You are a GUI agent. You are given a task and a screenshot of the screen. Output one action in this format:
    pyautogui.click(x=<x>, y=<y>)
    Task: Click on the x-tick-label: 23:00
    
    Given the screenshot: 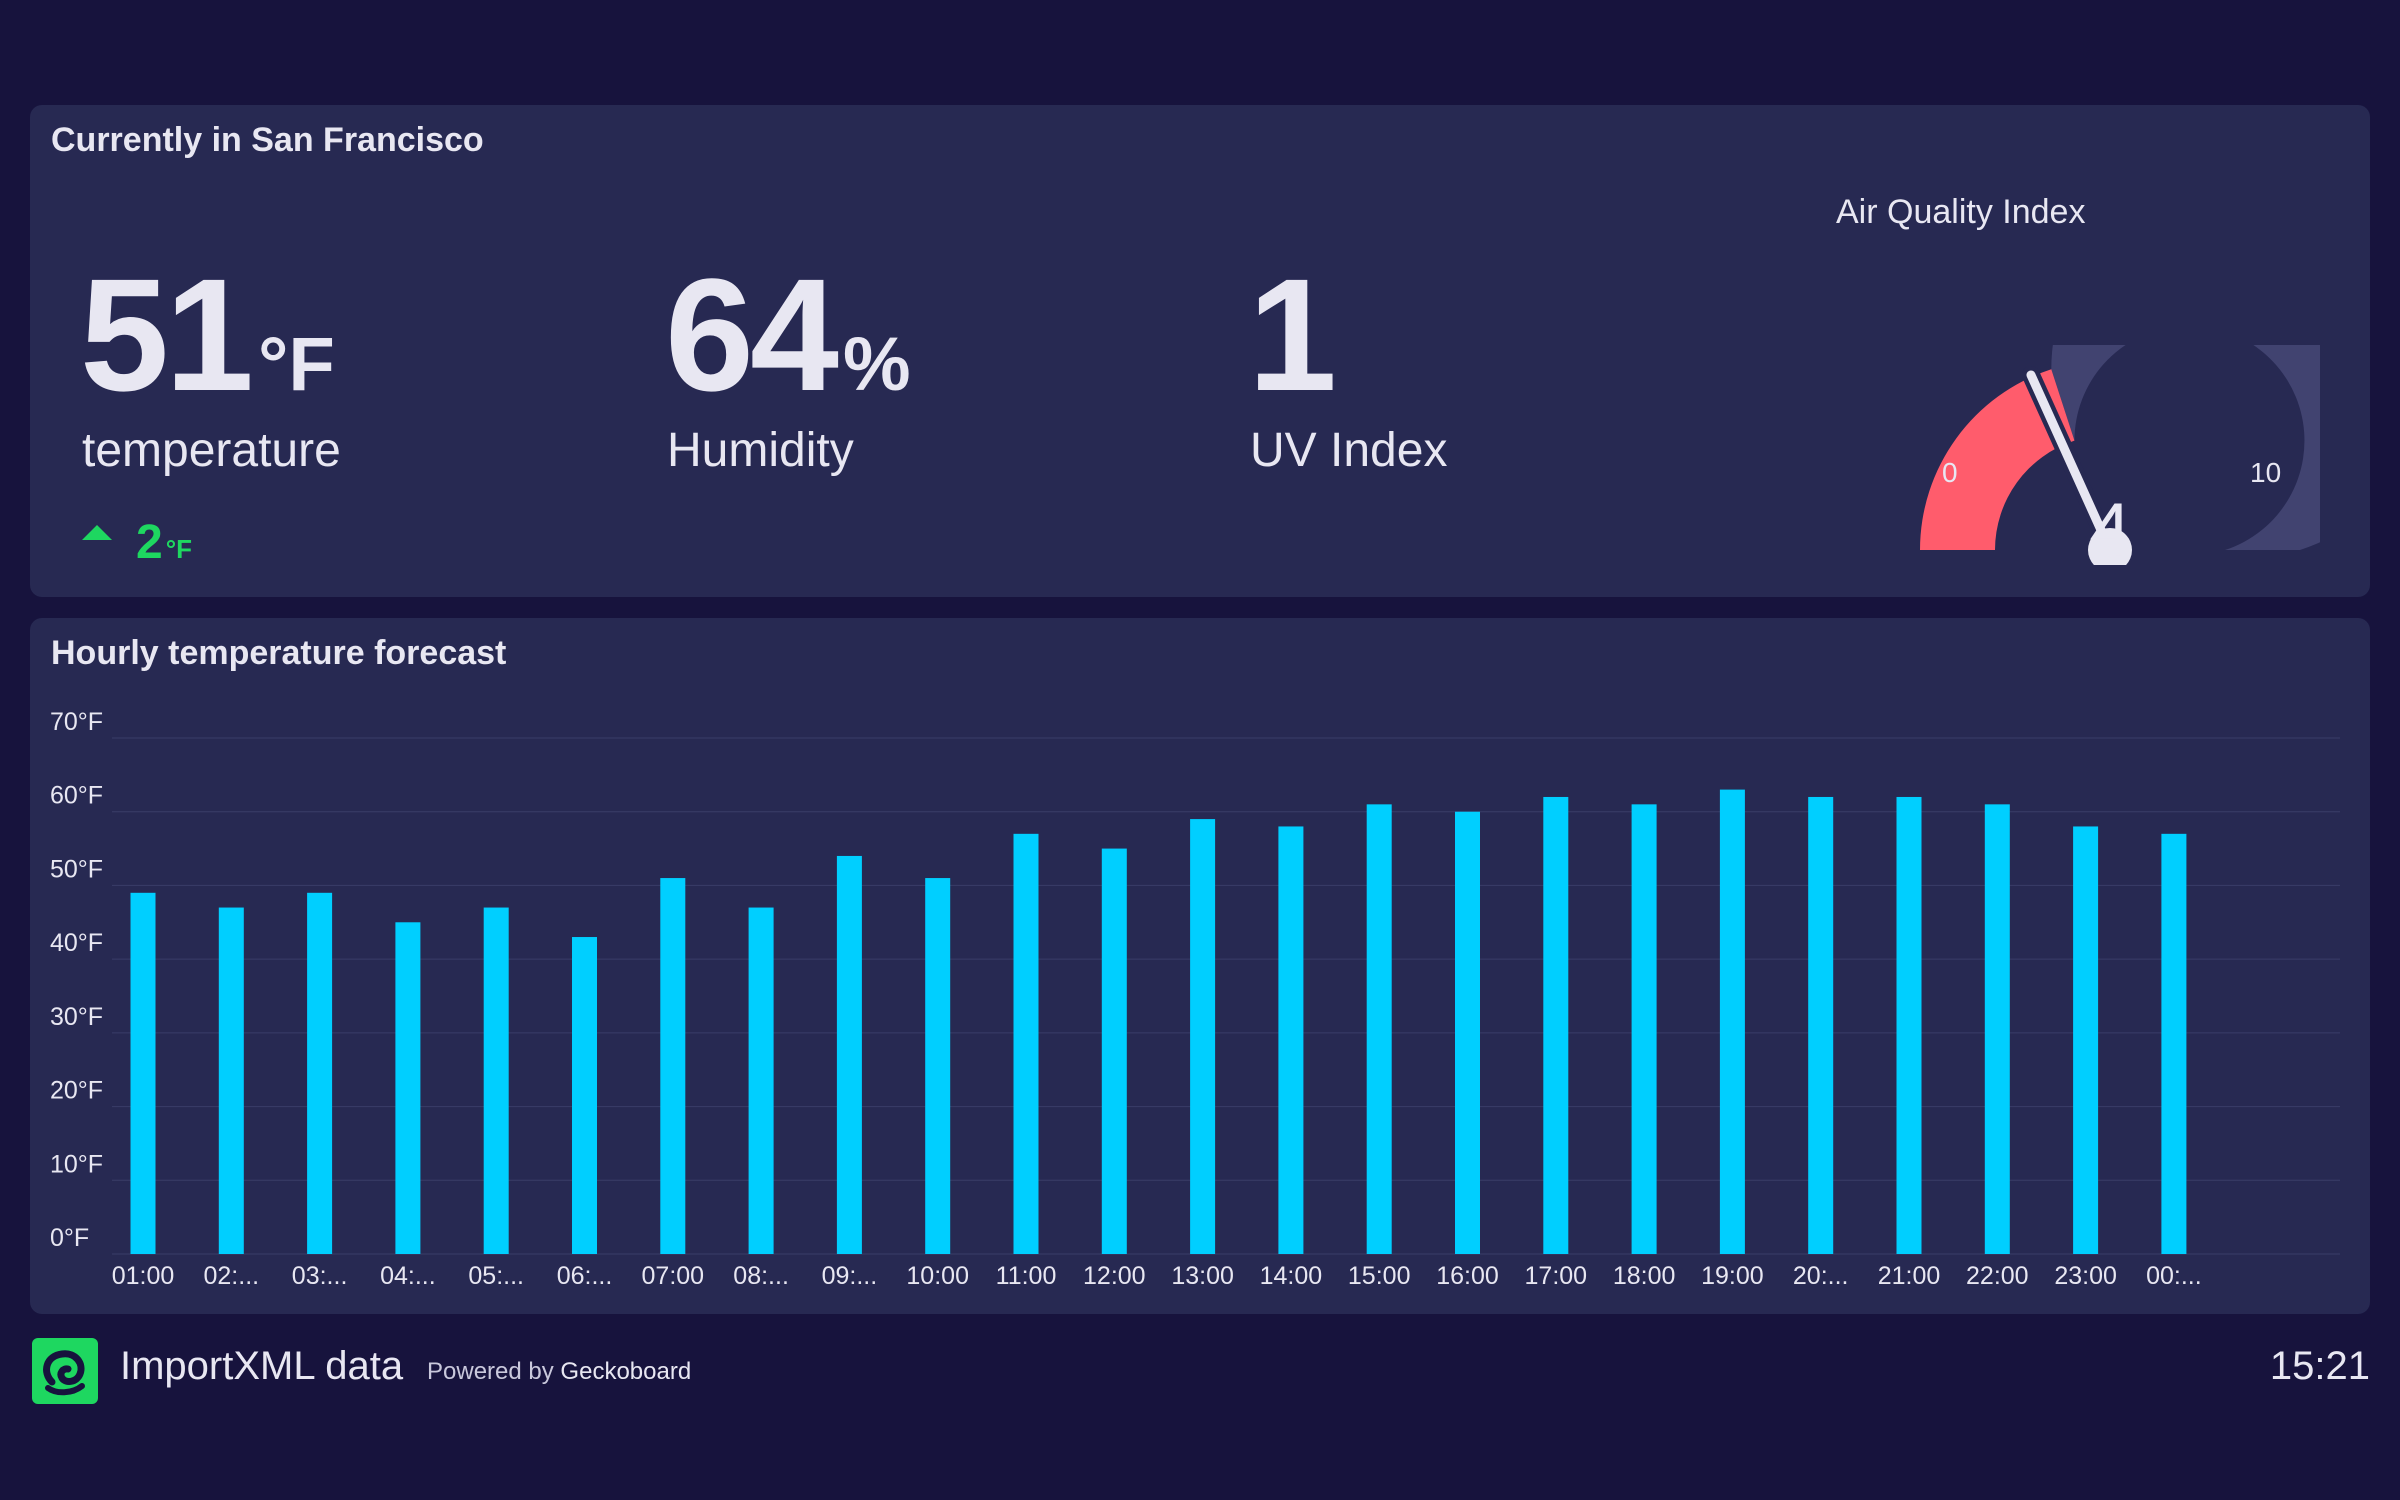 What is the action you would take?
    pyautogui.click(x=2085, y=1276)
    